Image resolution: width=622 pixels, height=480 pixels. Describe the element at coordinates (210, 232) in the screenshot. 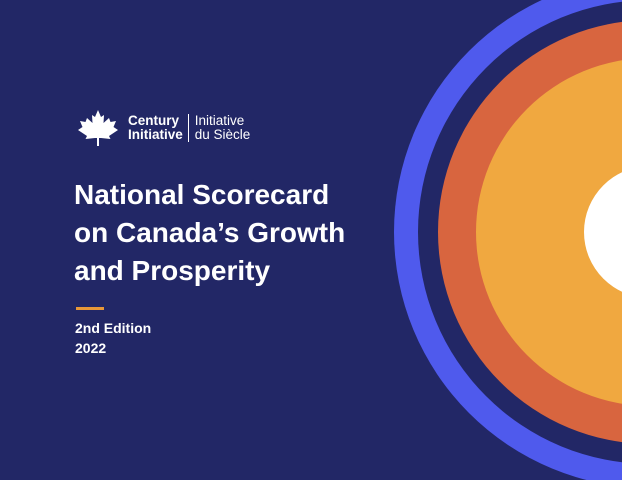

I see `title-line2: on Canada’s Growth` at that location.